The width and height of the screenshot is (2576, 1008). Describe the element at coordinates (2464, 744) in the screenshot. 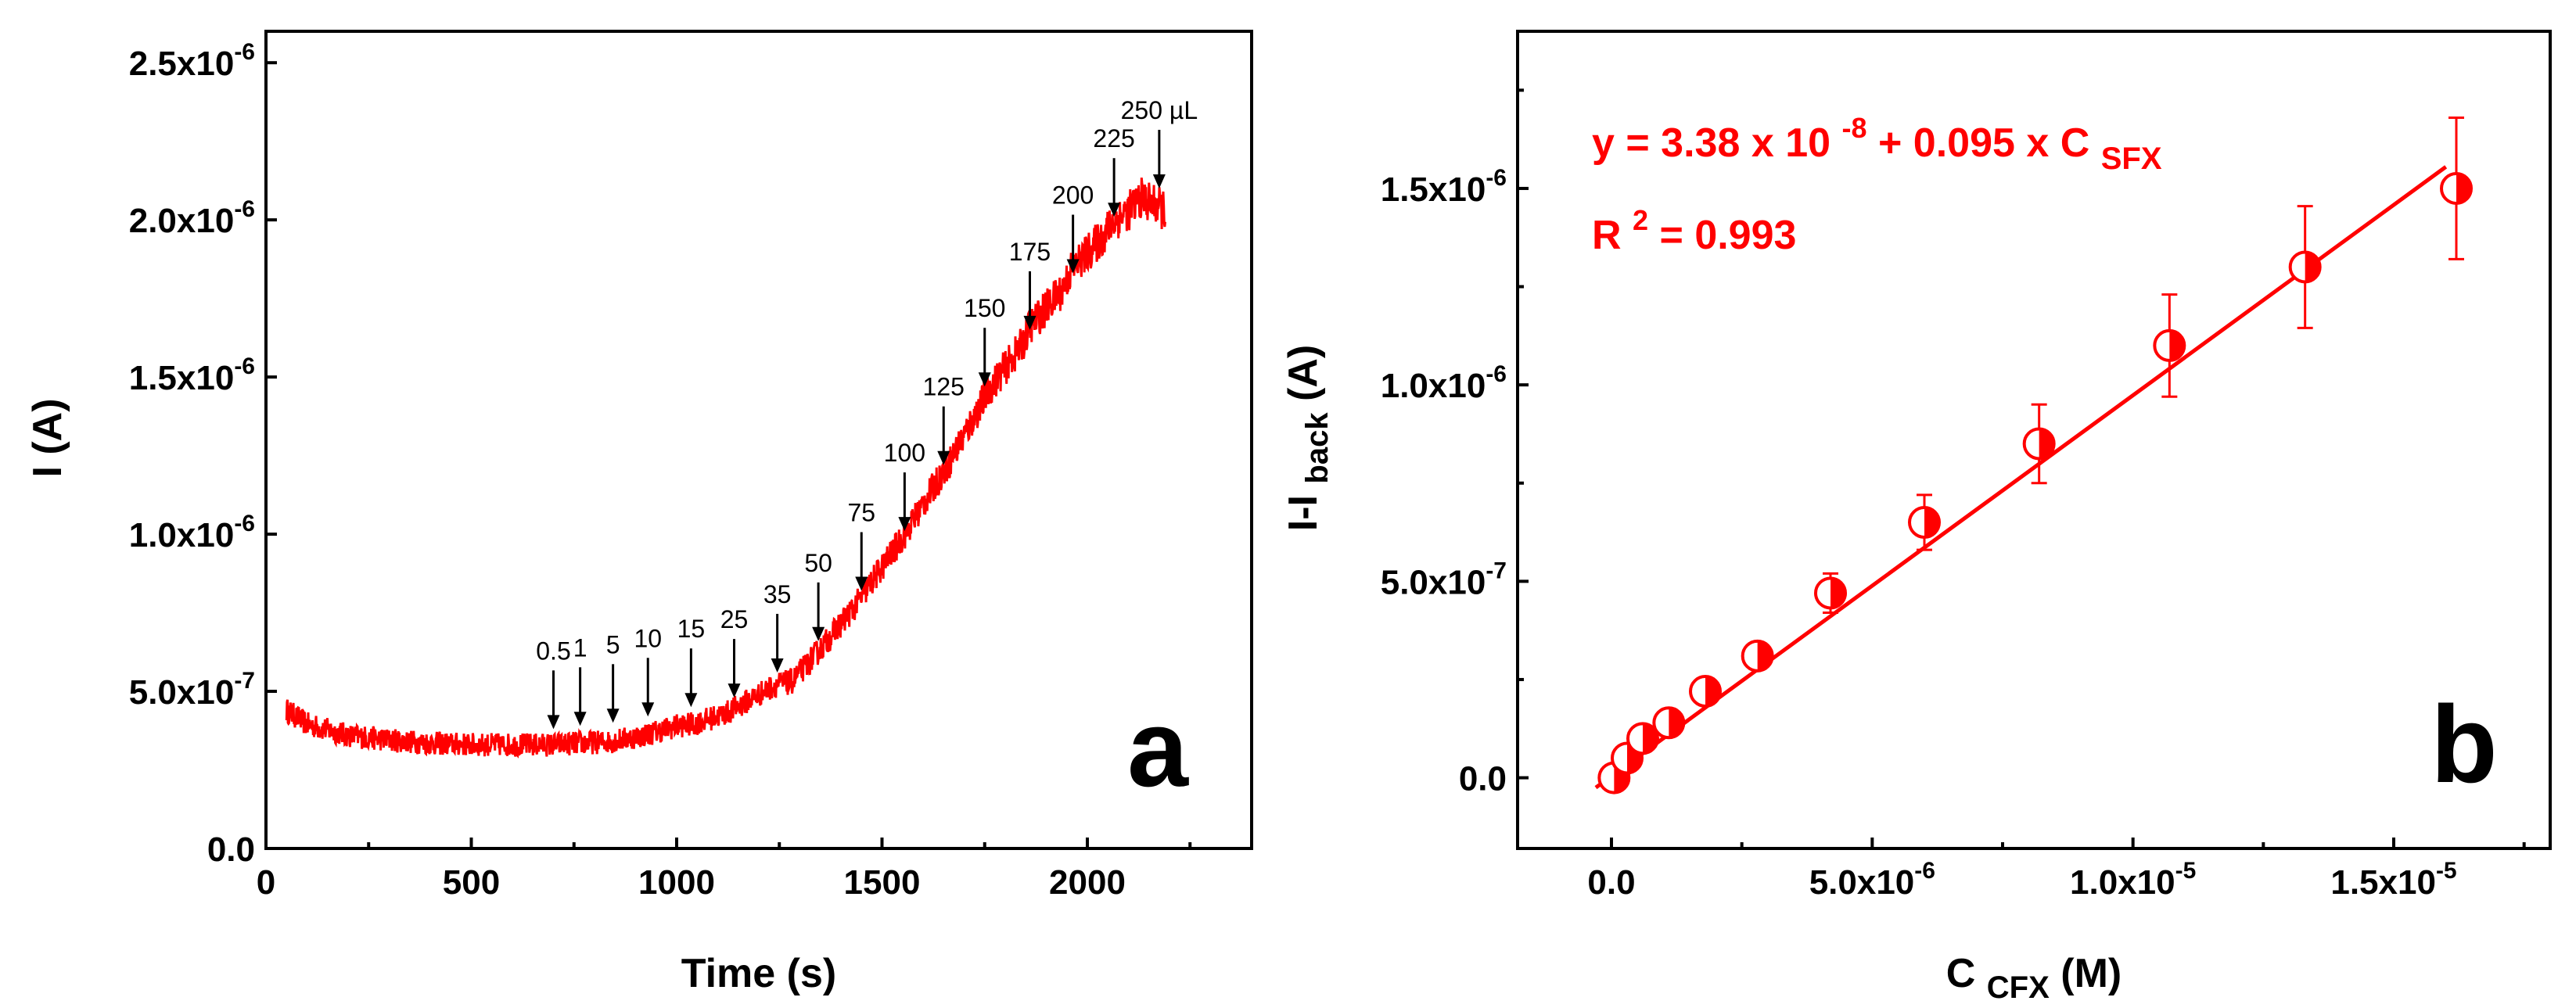

I see `panel-b-letter: b` at that location.